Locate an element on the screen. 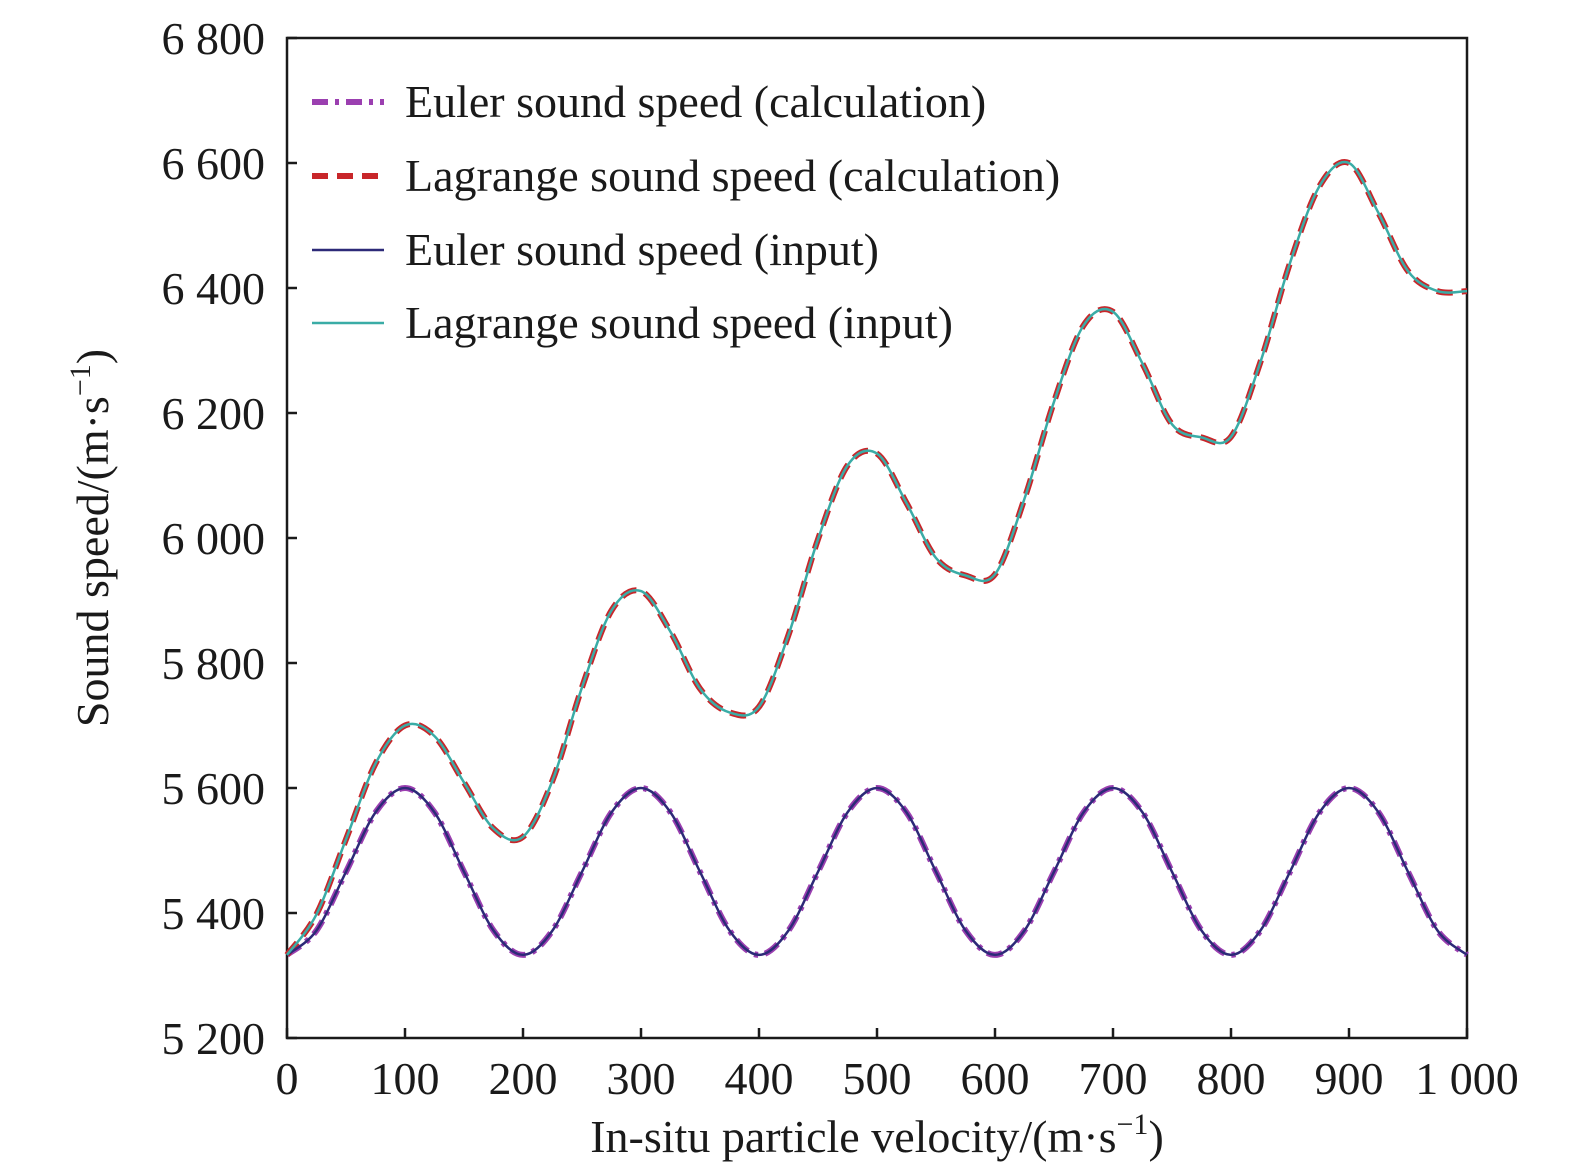 The image size is (1575, 1176). x-tick-label: 900 is located at coordinates (1349, 1078).